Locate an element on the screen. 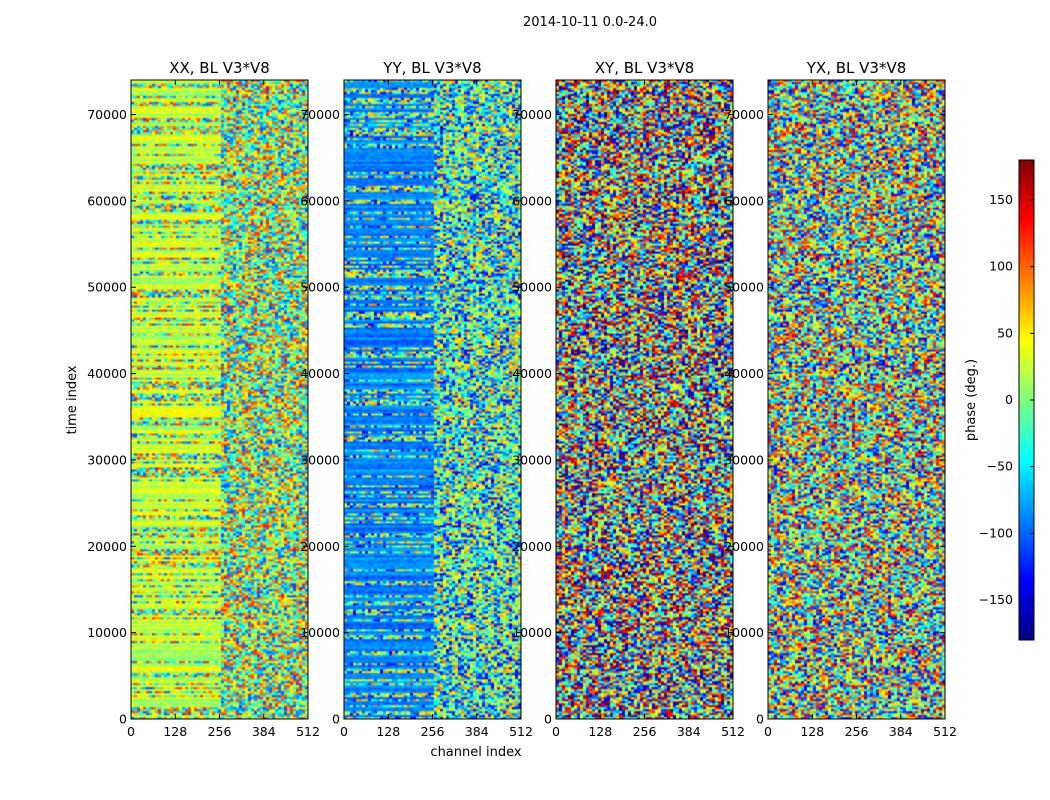 This screenshot has height=800, width=1050. panel-title: XX, BL V3*V8 is located at coordinates (219, 68).